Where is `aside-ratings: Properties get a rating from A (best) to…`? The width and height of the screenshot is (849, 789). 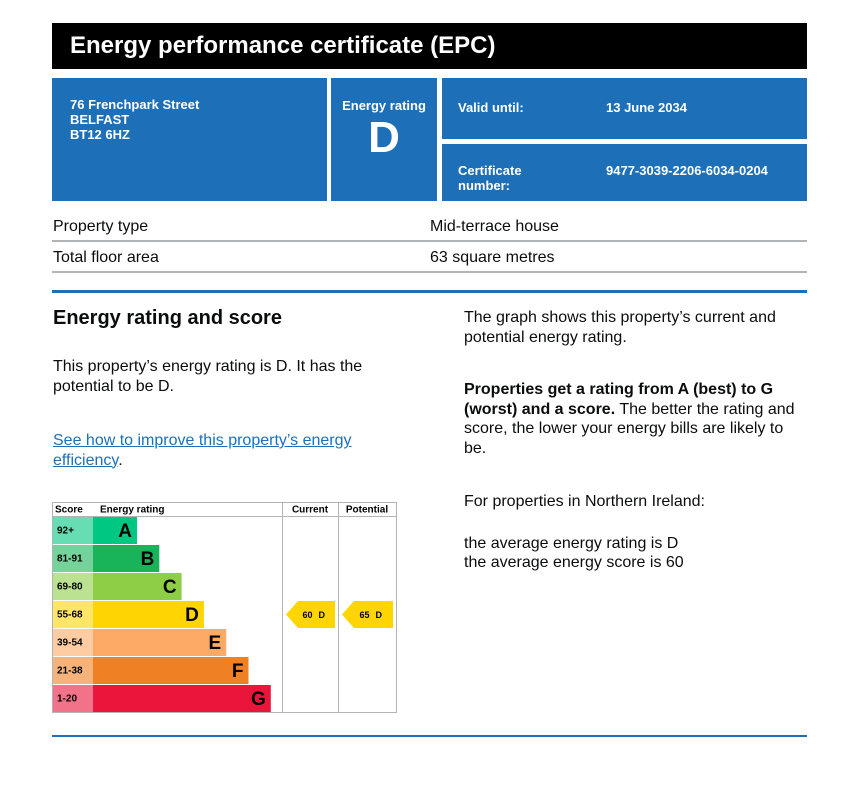
aside-ratings: Properties get a rating from A (best) to… is located at coordinates (634, 419).